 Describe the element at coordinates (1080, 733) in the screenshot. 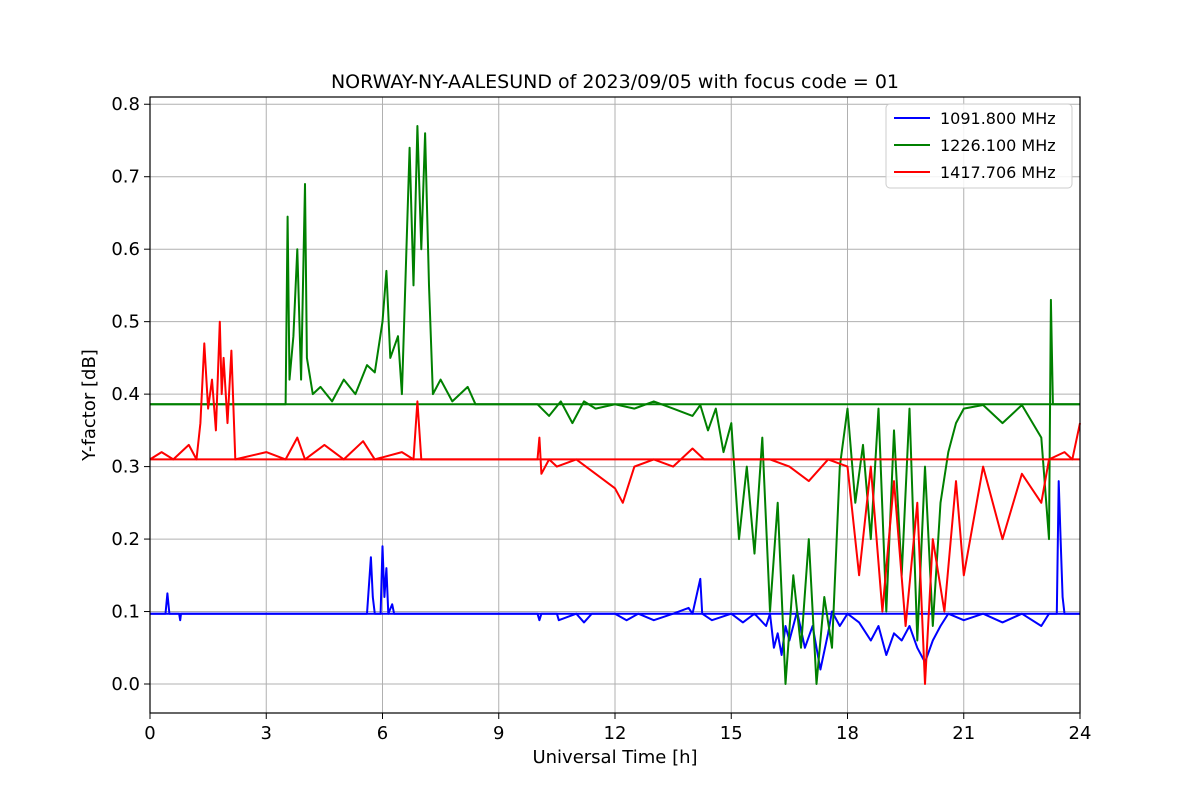

I see `x-tick-label: 24` at that location.